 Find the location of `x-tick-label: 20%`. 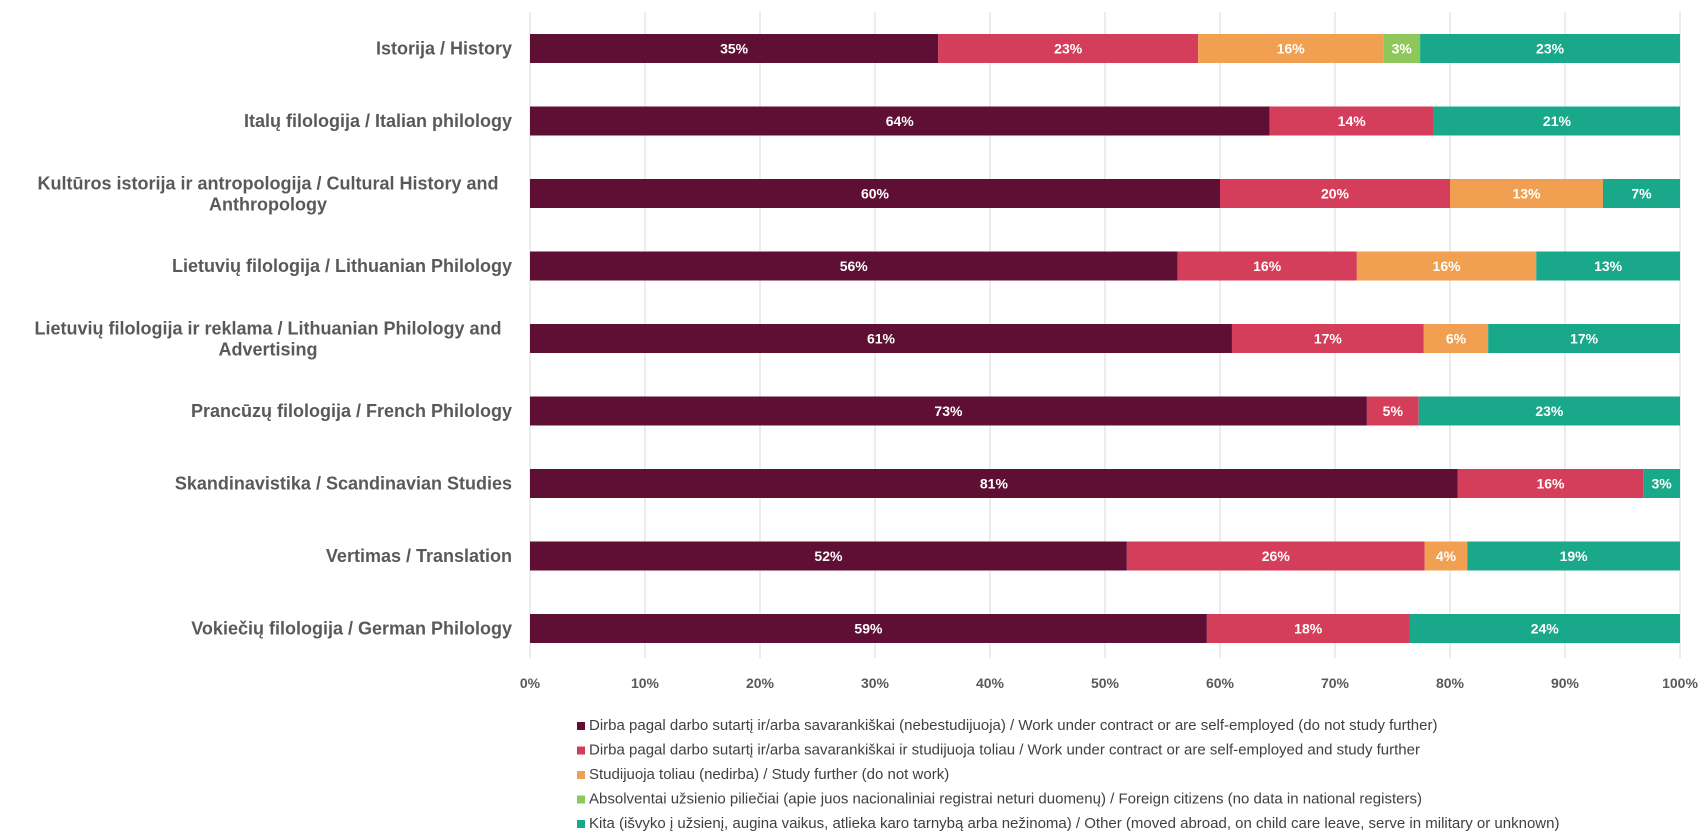

x-tick-label: 20% is located at coordinates (760, 683).